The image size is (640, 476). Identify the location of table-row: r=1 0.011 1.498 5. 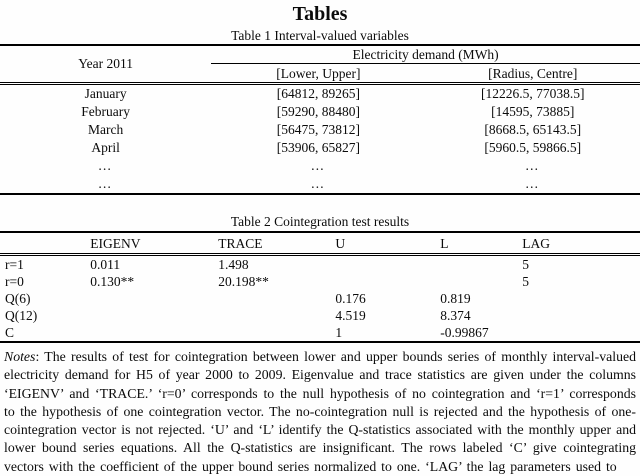
(320, 264).